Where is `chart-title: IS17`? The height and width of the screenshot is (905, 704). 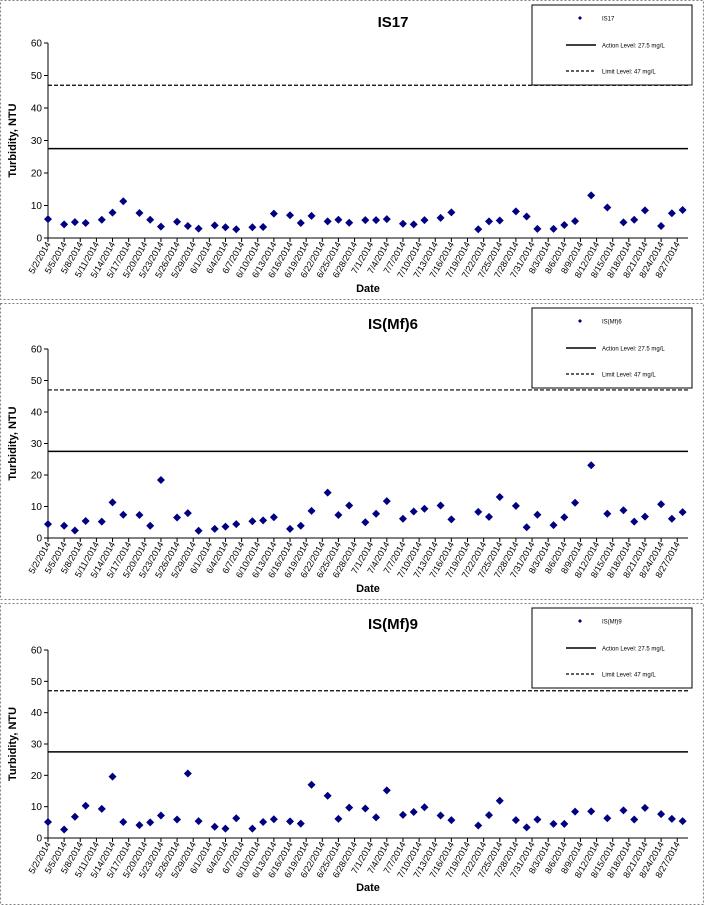
chart-title: IS17 is located at coordinates (393, 22).